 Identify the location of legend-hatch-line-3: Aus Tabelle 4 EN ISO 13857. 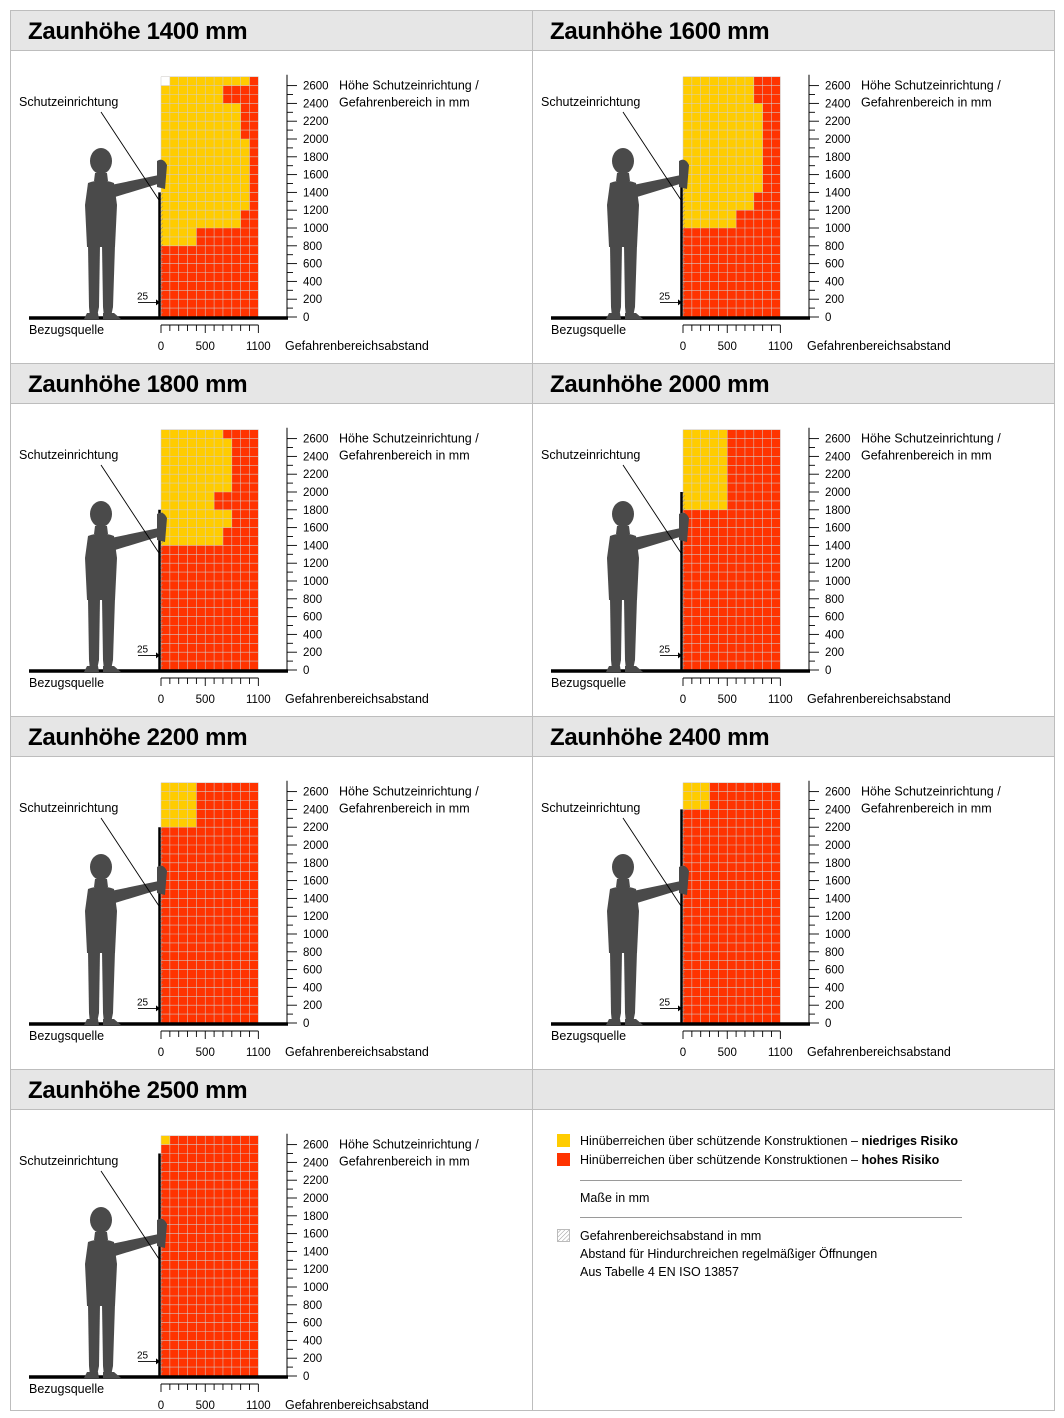
(659, 1272).